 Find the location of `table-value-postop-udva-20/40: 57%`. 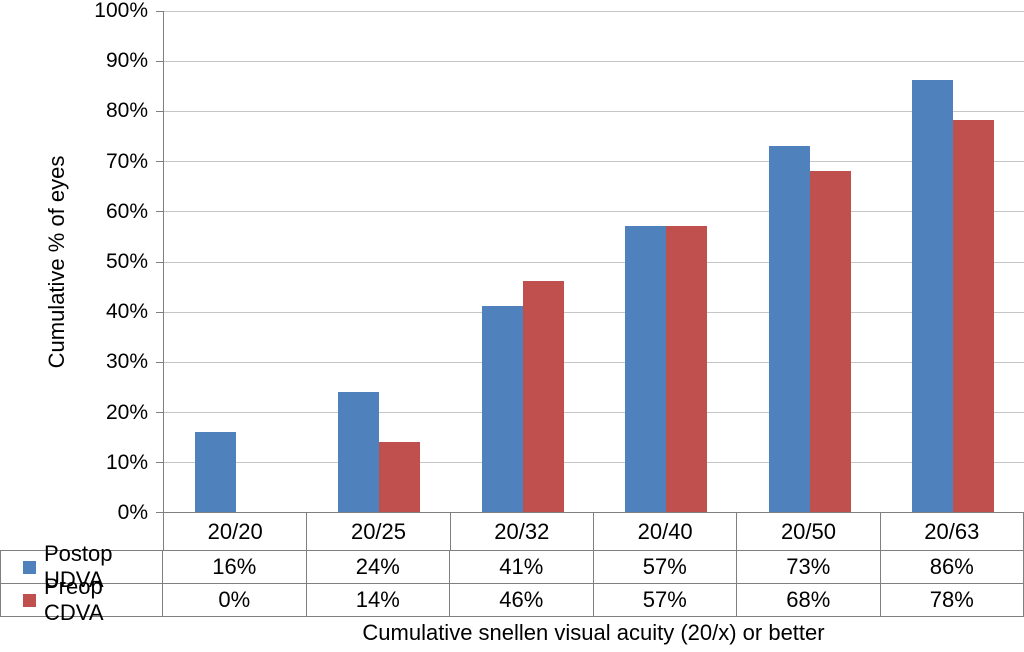

table-value-postop-udva-20/40: 57% is located at coordinates (665, 567).